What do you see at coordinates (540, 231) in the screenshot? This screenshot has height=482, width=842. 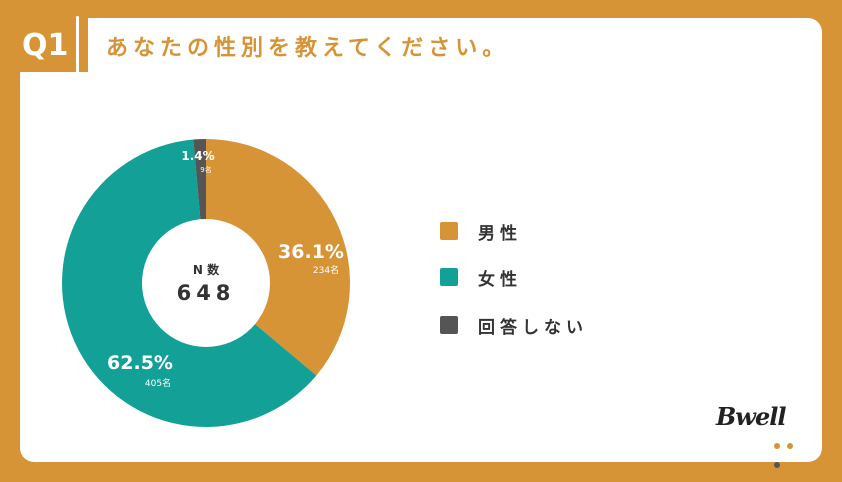 I see `legend-item-male: 男性` at bounding box center [540, 231].